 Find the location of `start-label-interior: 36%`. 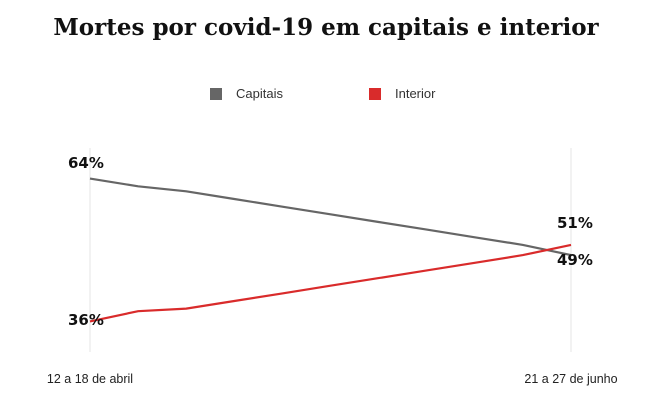

start-label-interior: 36% is located at coordinates (86, 320).